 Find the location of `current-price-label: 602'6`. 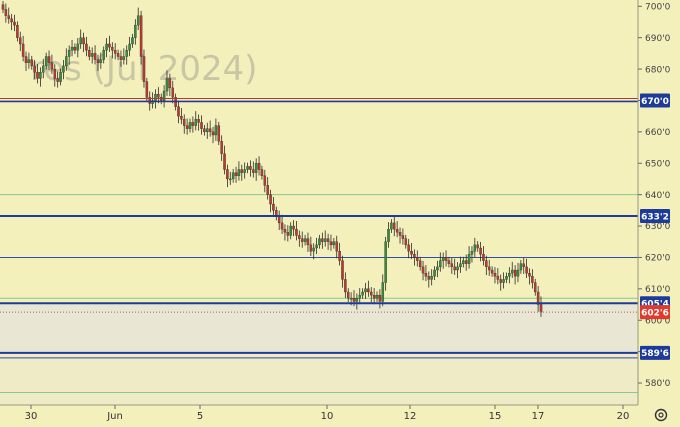

current-price-label: 602'6 is located at coordinates (655, 313).